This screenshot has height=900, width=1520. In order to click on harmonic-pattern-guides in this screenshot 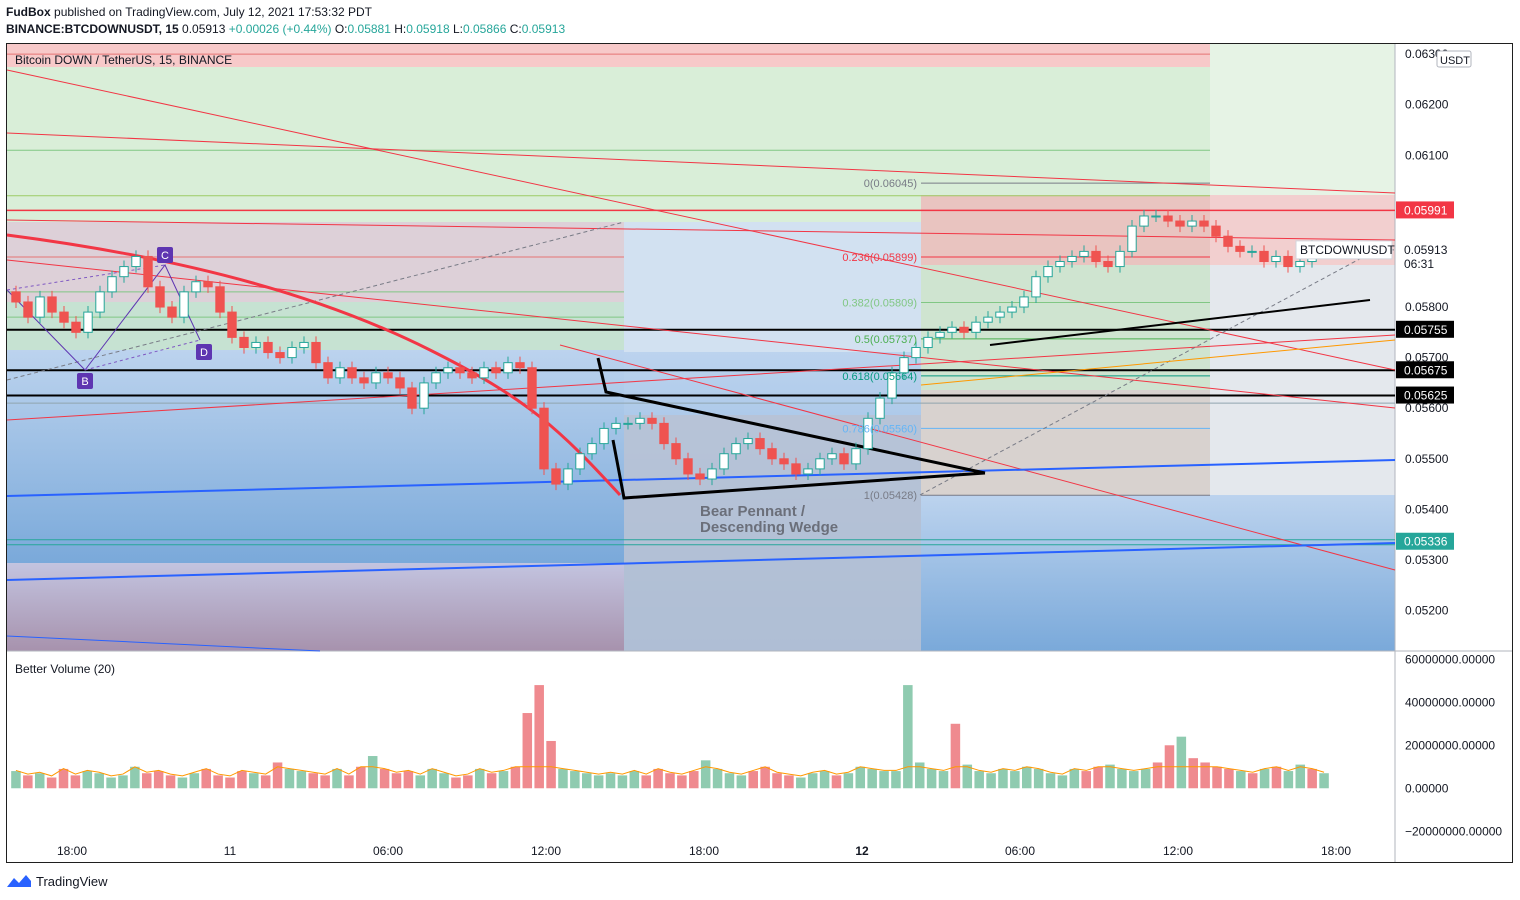, I will do `click(103, 317)`.